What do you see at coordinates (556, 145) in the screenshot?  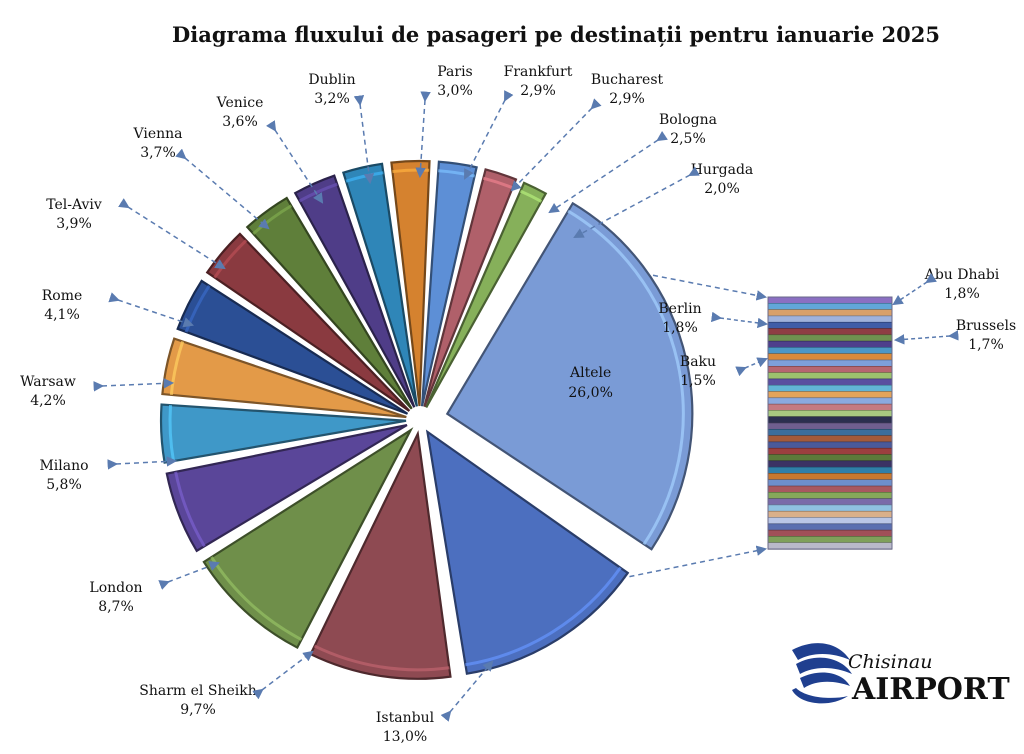 I see `leader-line-bucharest` at bounding box center [556, 145].